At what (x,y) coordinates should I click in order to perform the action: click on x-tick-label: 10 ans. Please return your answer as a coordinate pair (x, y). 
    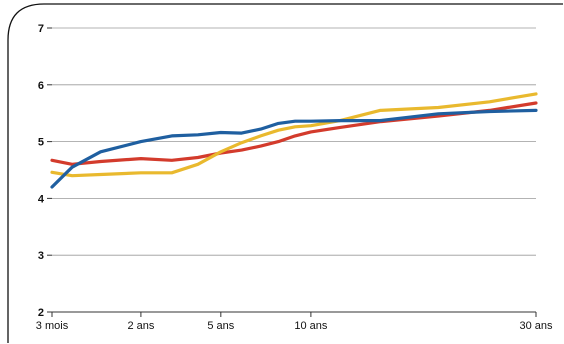
    Looking at the image, I should click on (311, 326).